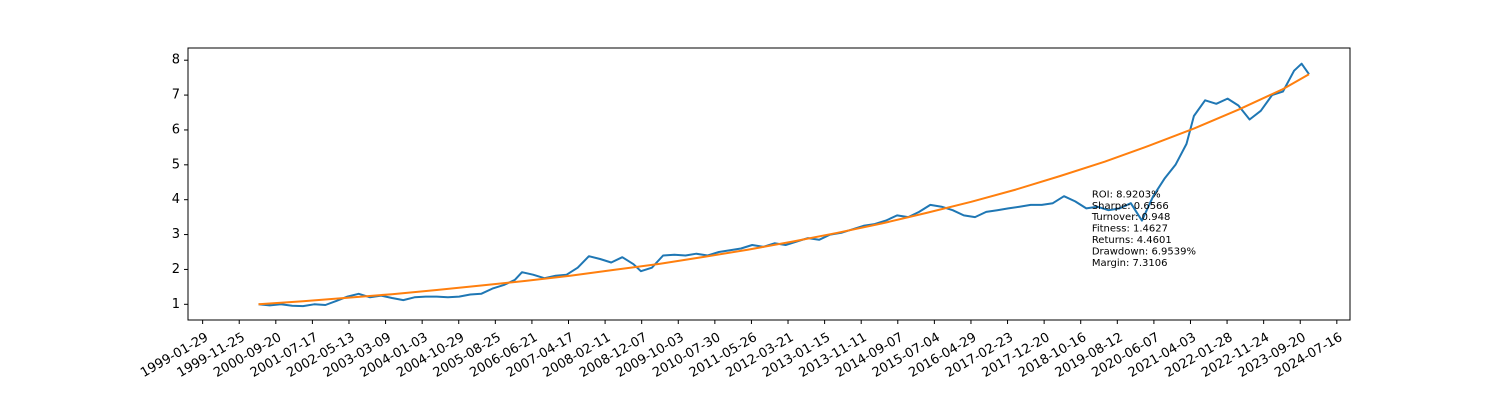  Describe the element at coordinates (176, 129) in the screenshot. I see `y-tick-label: 6` at that location.